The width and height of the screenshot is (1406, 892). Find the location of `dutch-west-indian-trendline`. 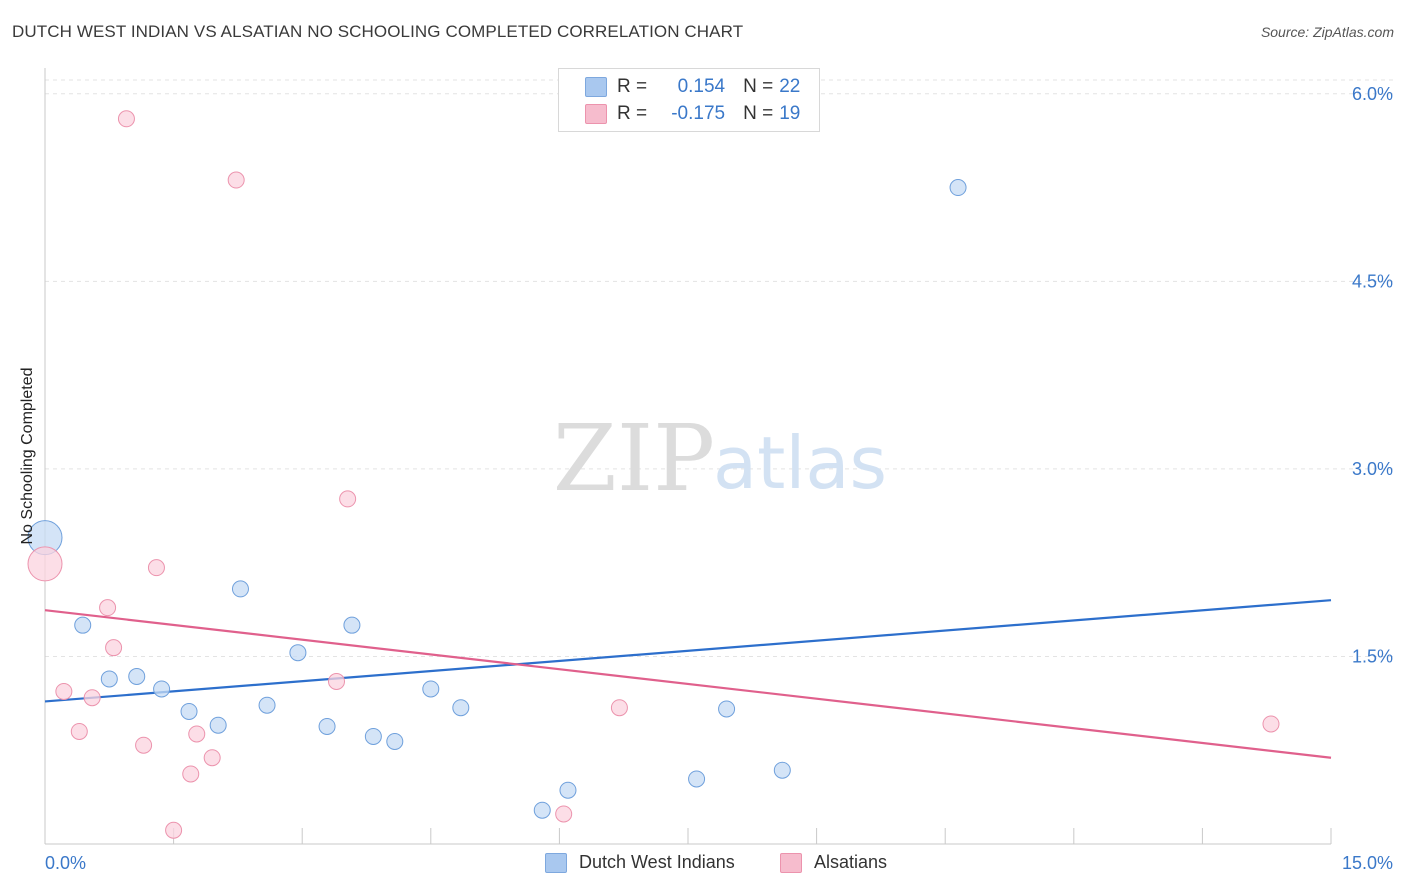

dutch-west-indian-trendline is located at coordinates (688, 651).